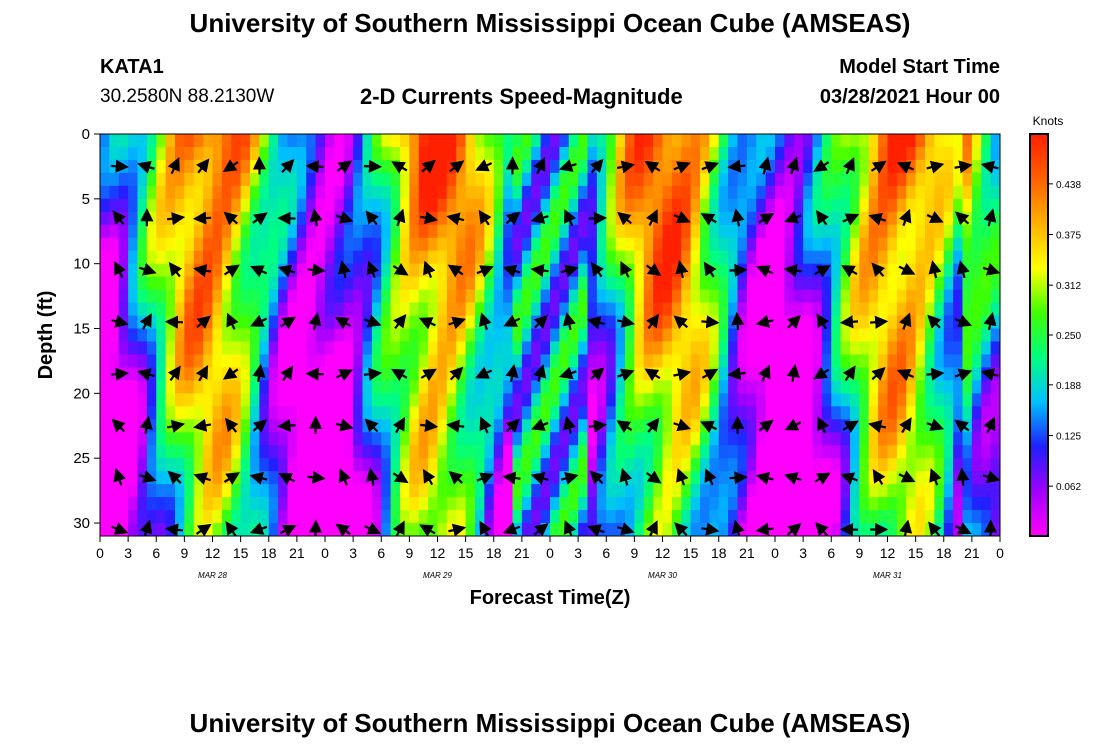 The image size is (1100, 750). What do you see at coordinates (184, 553) in the screenshot?
I see `x-tick-label: 9` at bounding box center [184, 553].